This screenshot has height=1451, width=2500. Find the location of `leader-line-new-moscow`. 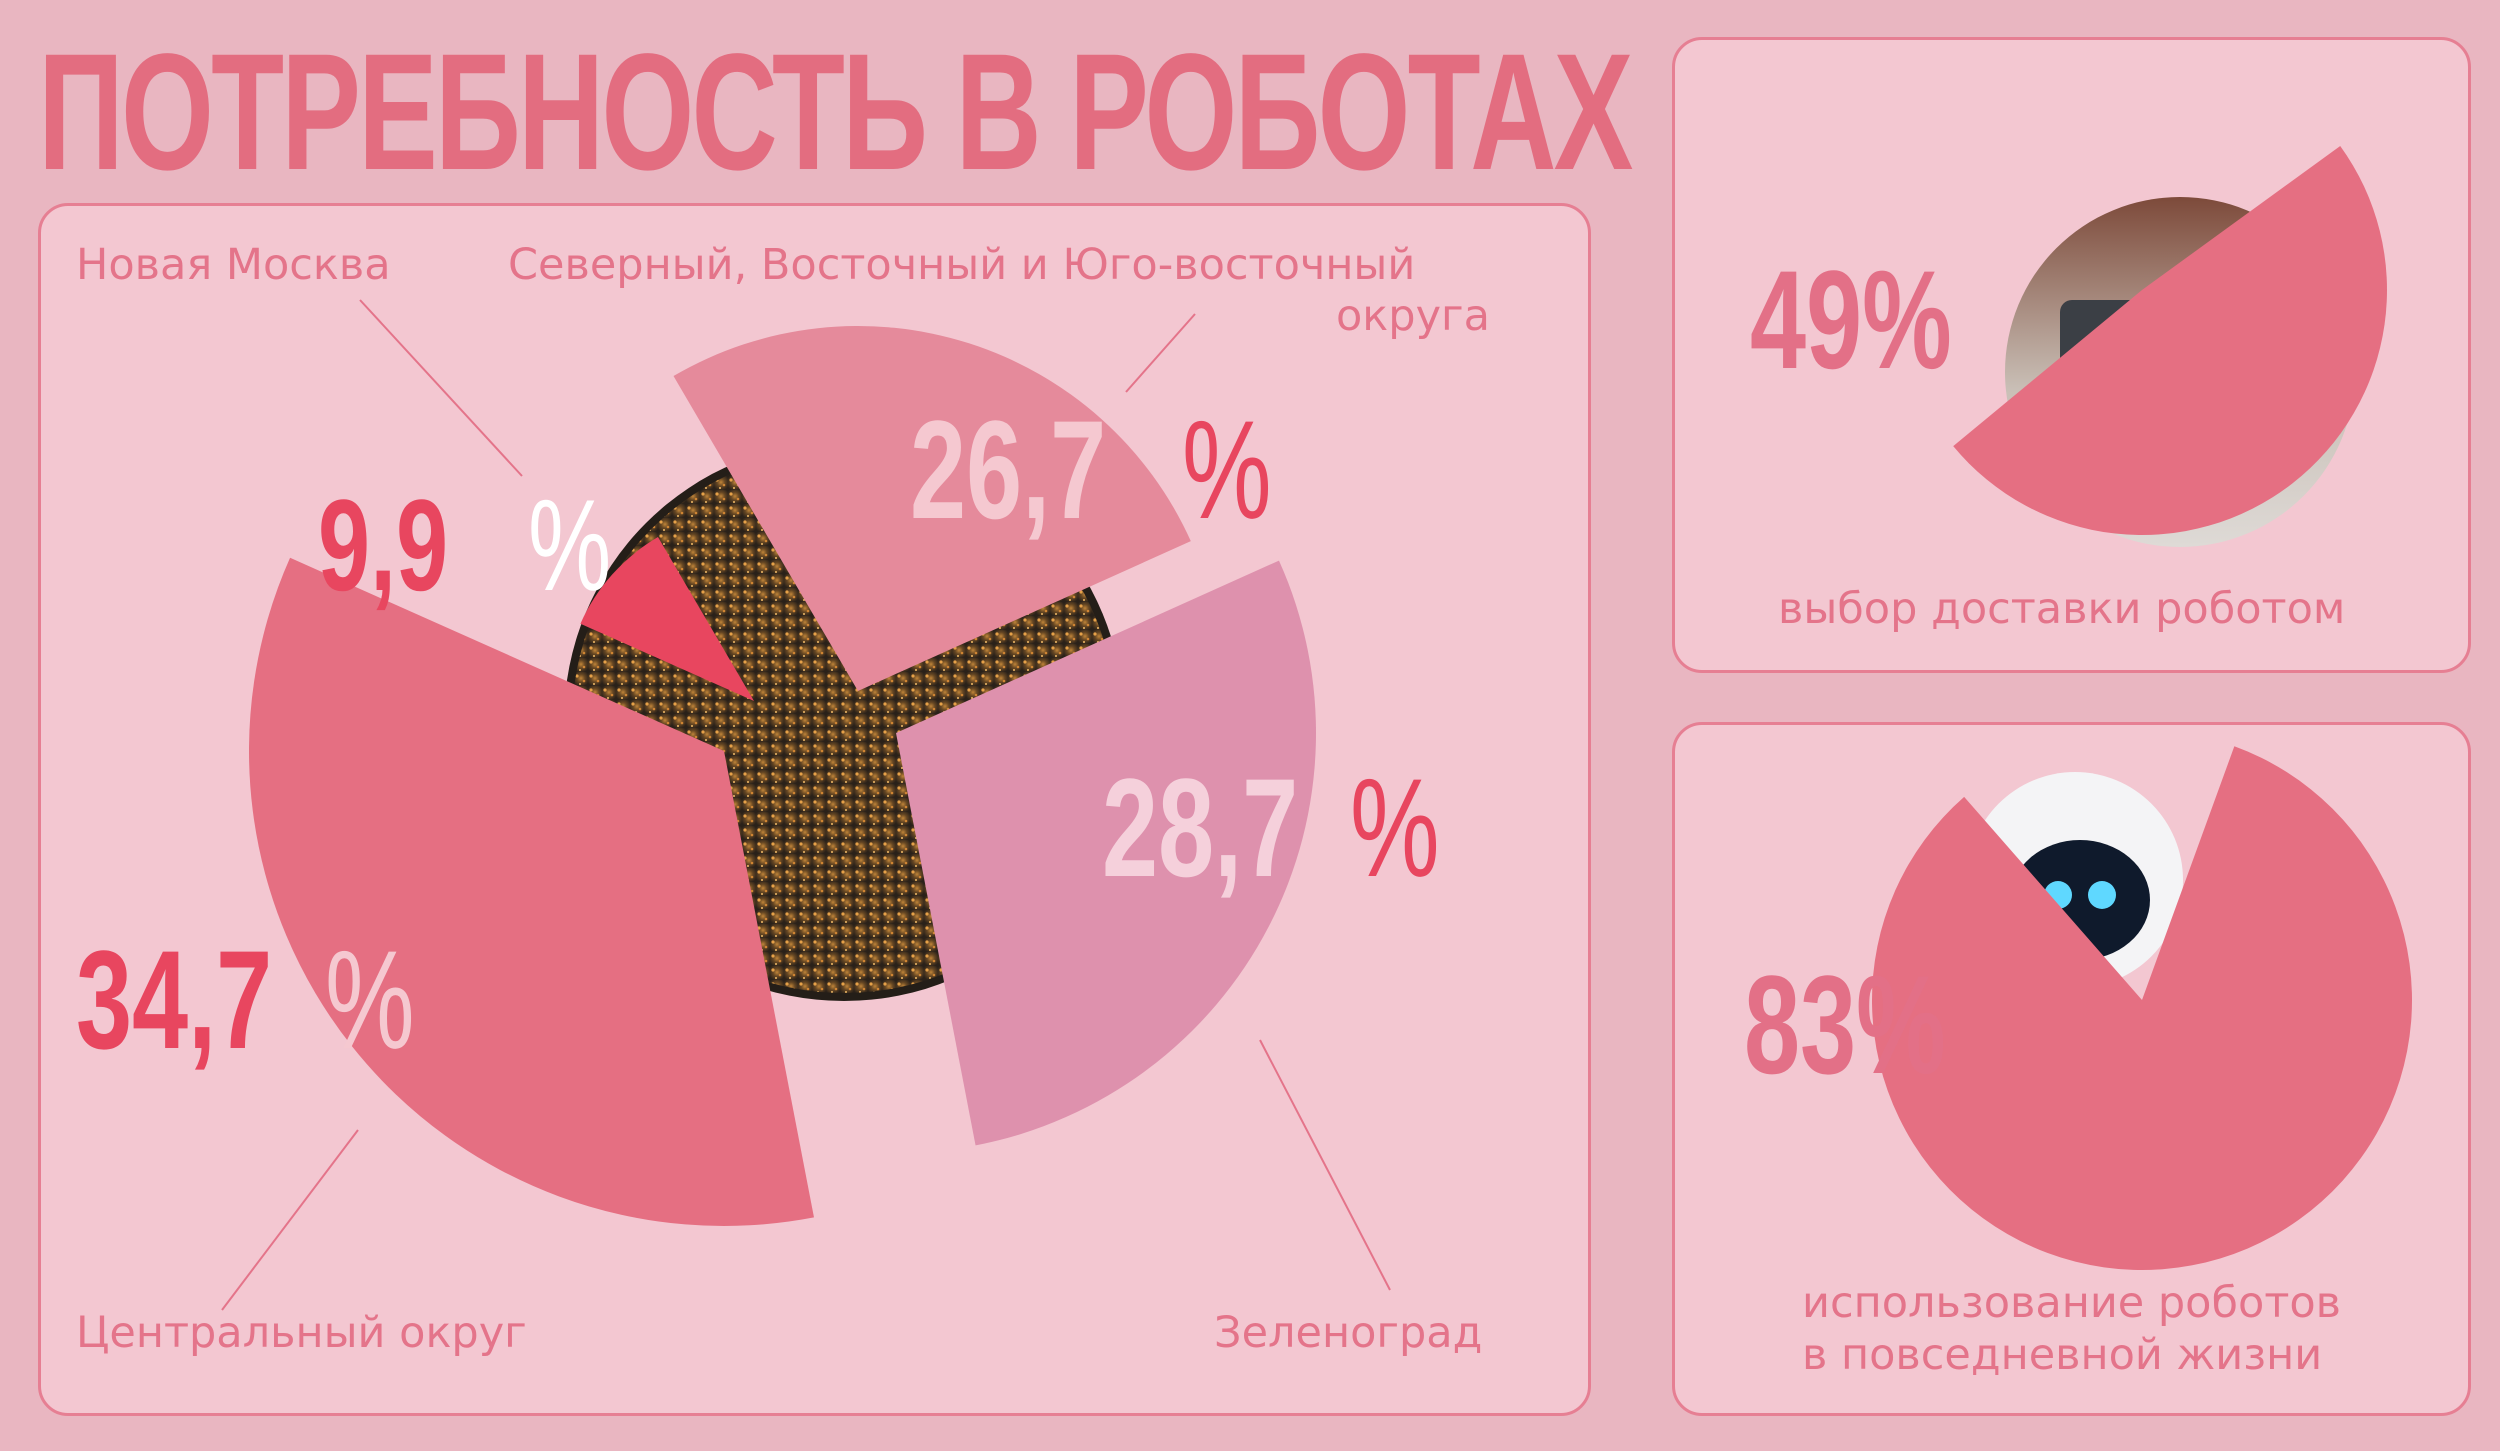

leader-line-new-moscow is located at coordinates (441, 388).